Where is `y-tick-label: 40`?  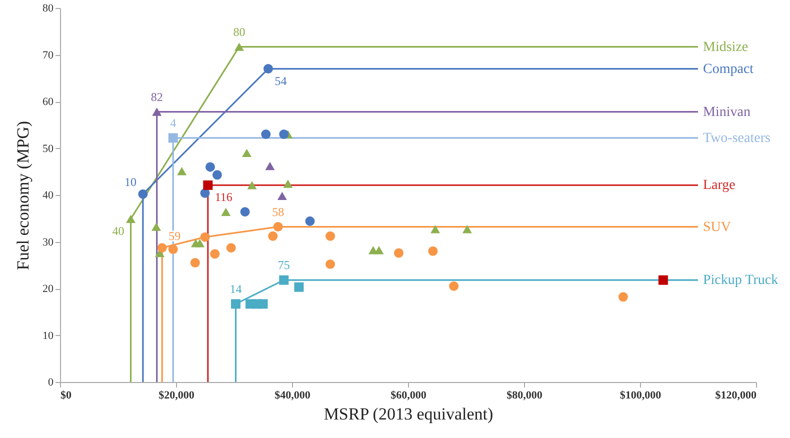
y-tick-label: 40 is located at coordinates (48, 196).